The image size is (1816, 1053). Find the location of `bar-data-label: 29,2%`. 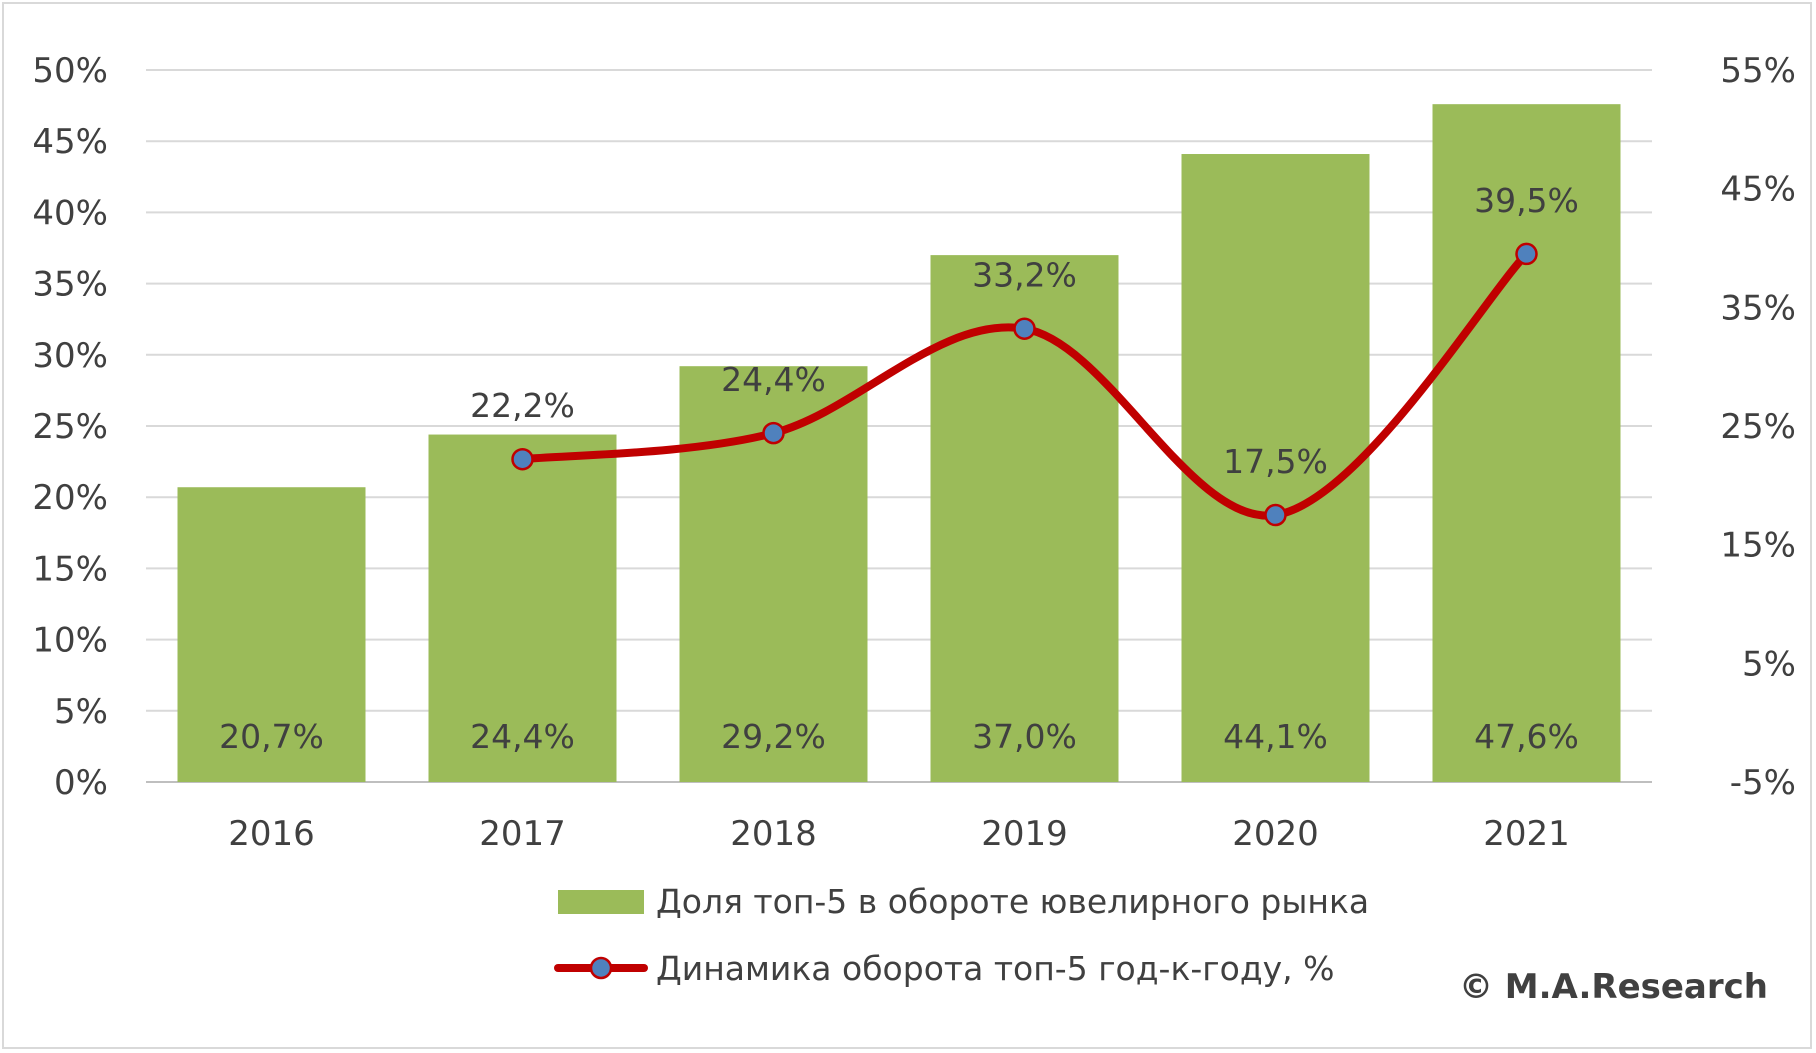

bar-data-label: 29,2% is located at coordinates (773, 736).